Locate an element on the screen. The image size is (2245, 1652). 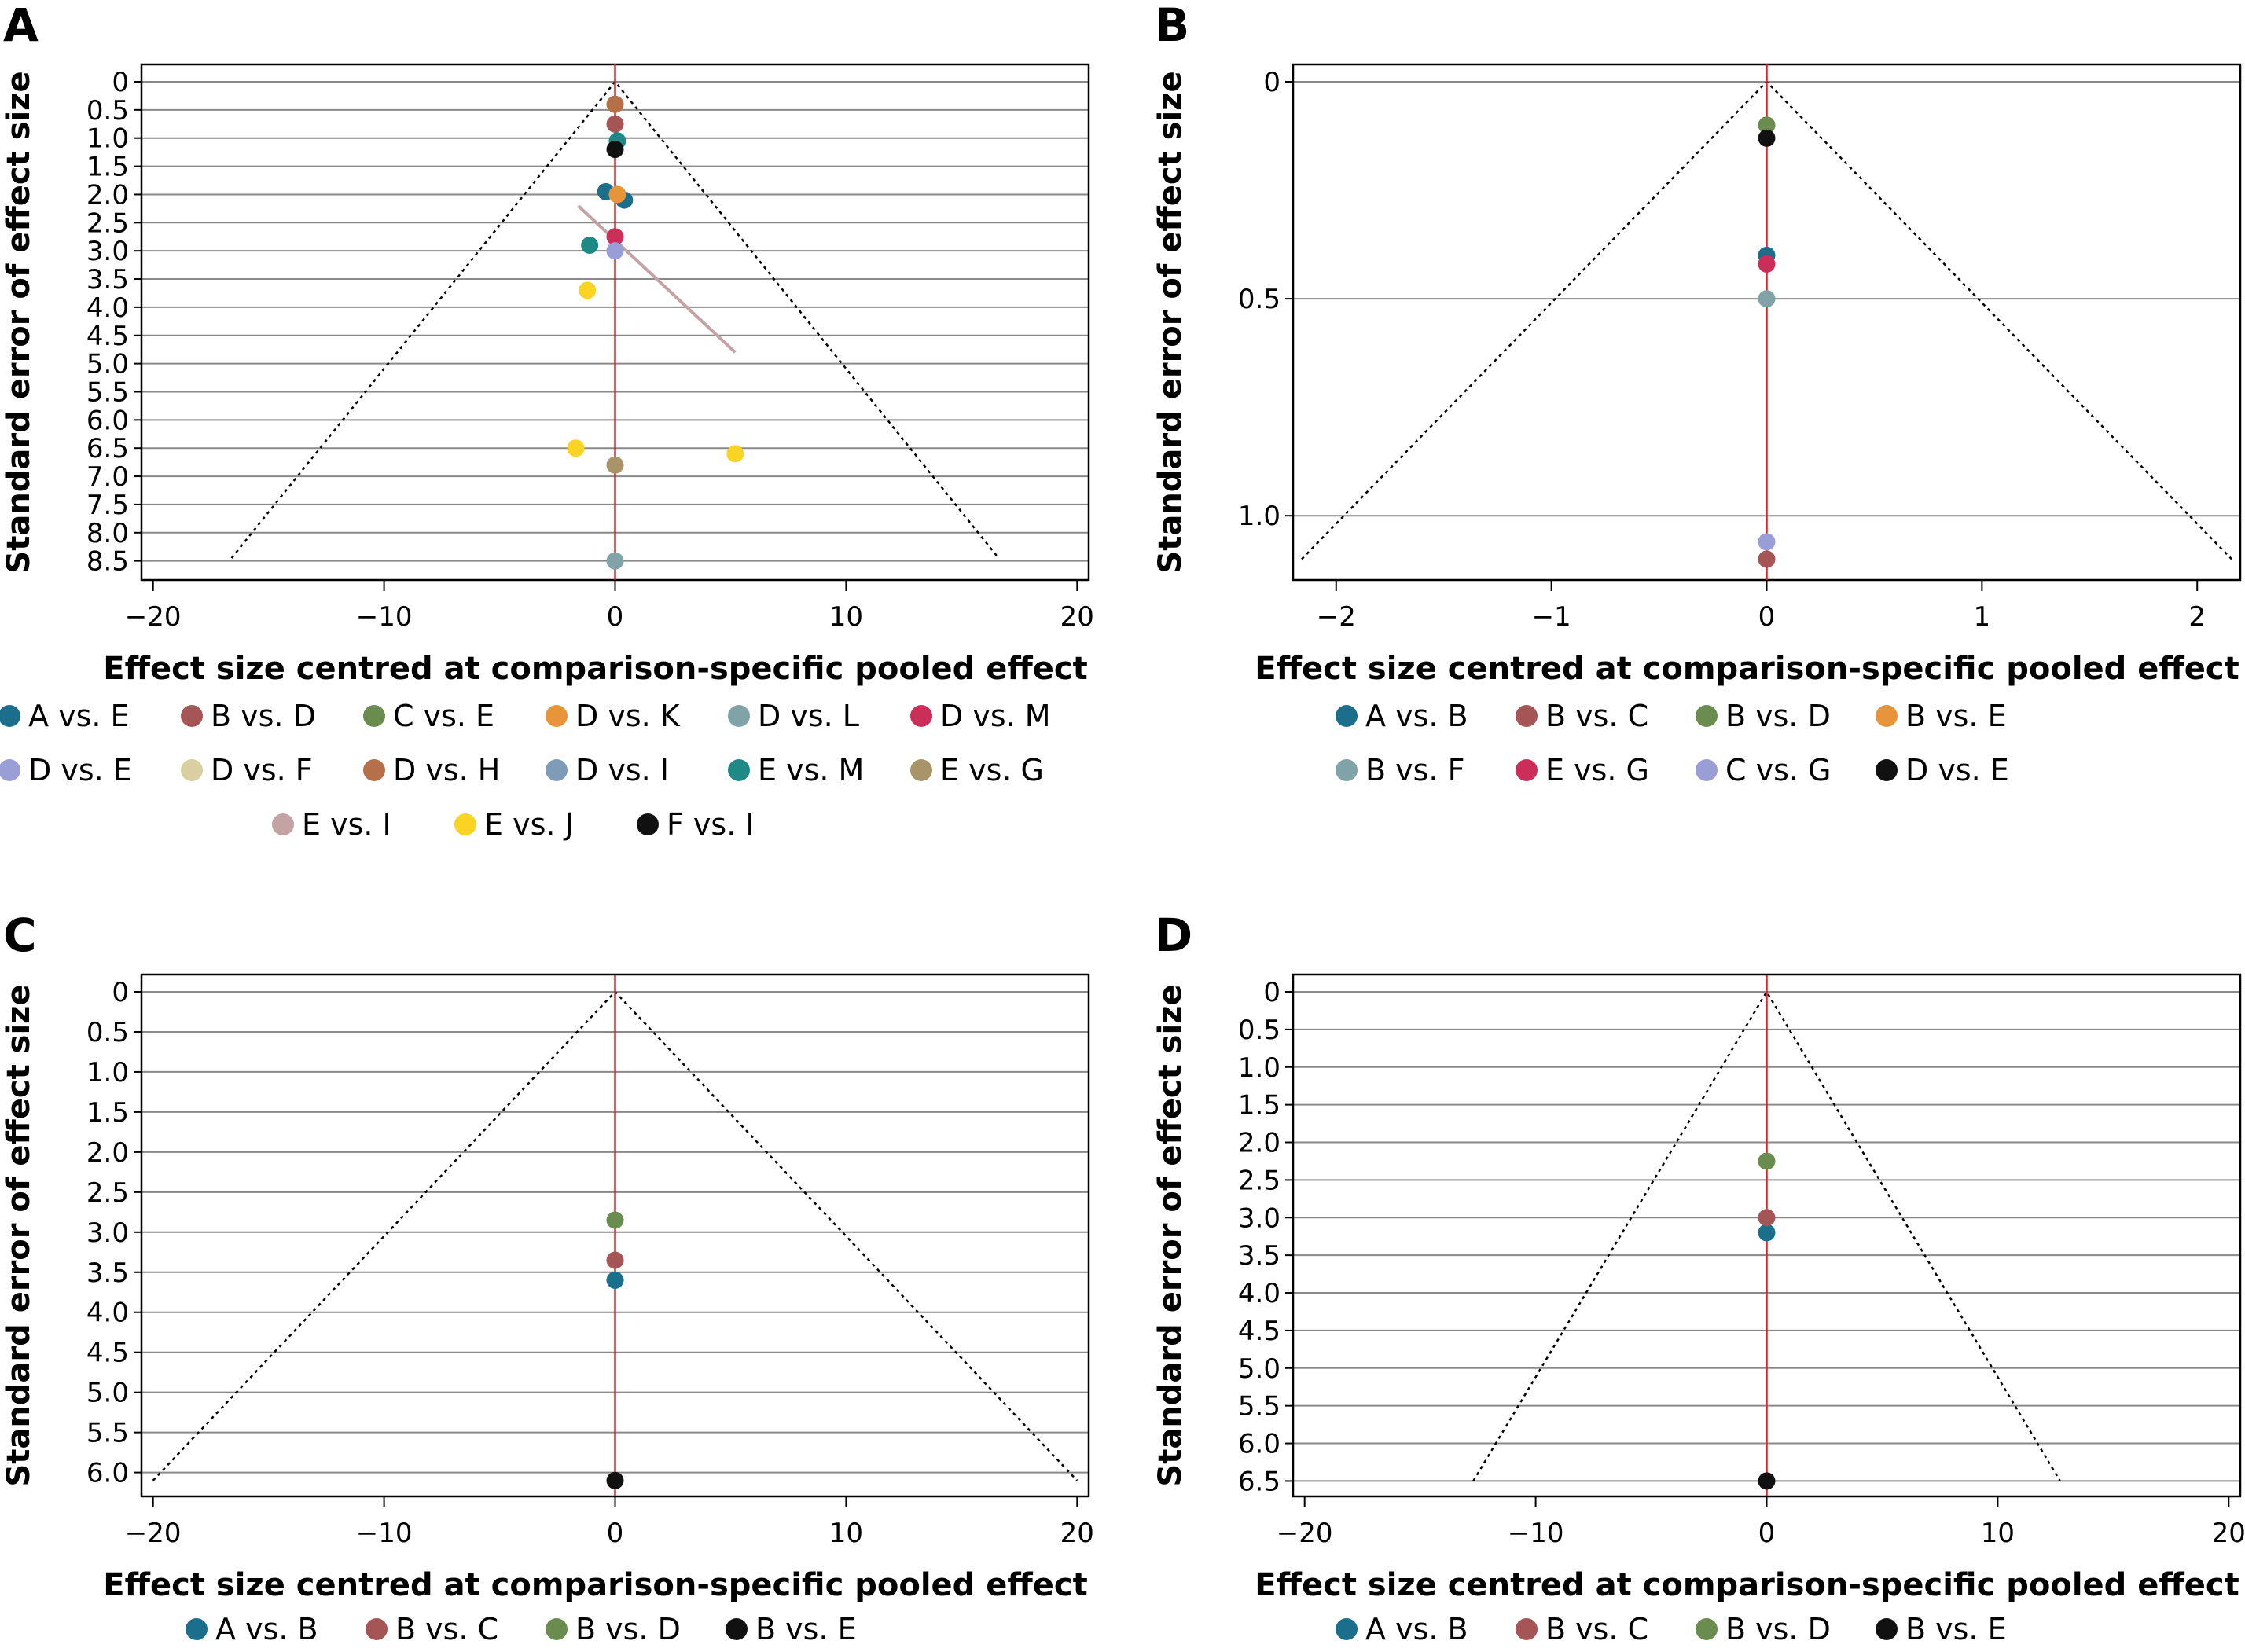
y-tick-label: 3.0 is located at coordinates (107, 251).